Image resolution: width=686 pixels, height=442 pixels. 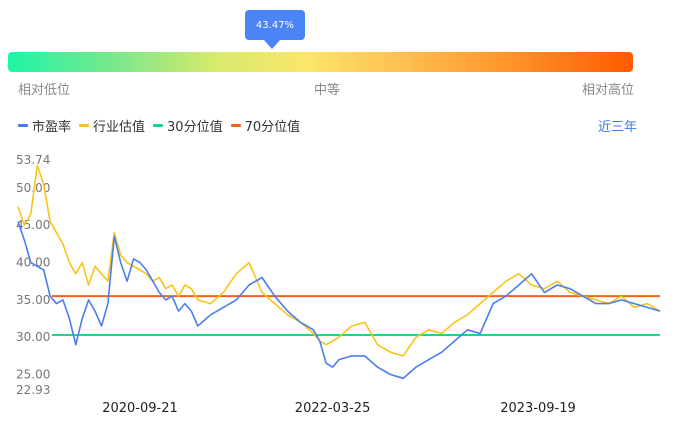 What do you see at coordinates (44, 90) in the screenshot?
I see `gauge-low-label: 相对低位` at bounding box center [44, 90].